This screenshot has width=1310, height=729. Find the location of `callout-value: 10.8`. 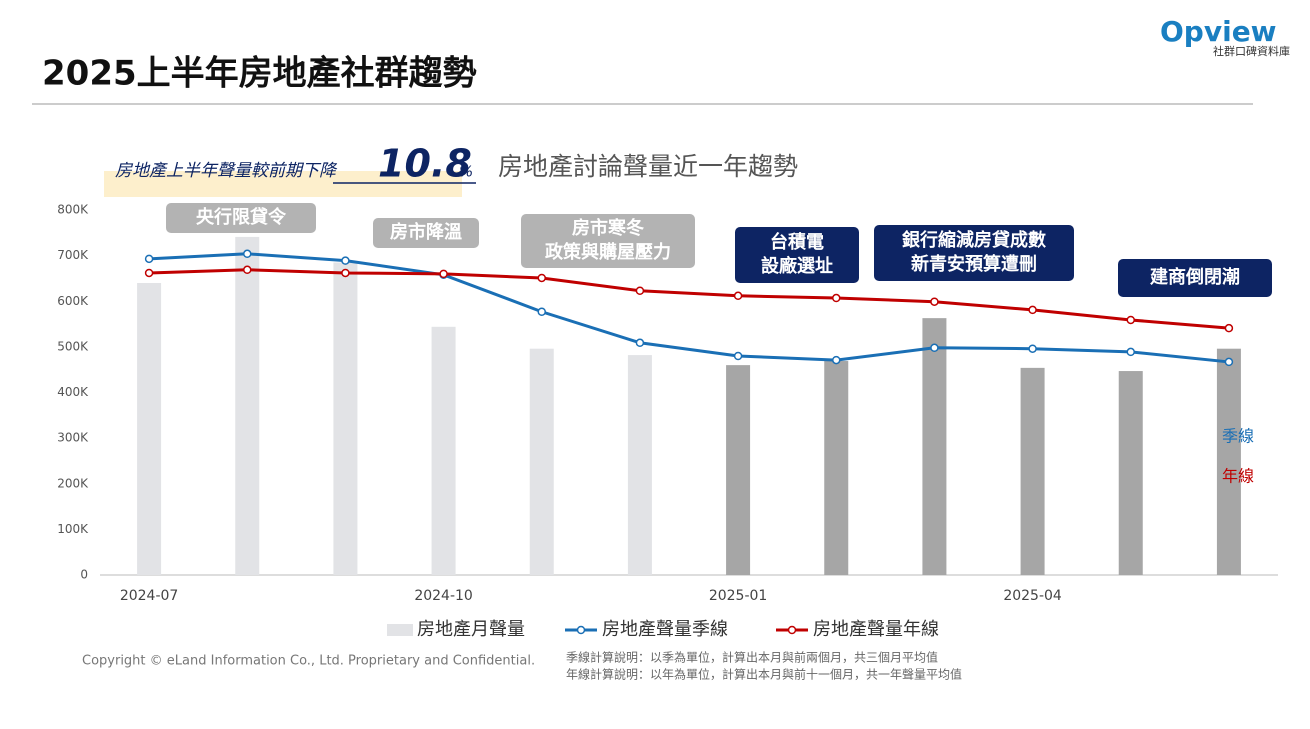

callout-value: 10.8 is located at coordinates (425, 164).